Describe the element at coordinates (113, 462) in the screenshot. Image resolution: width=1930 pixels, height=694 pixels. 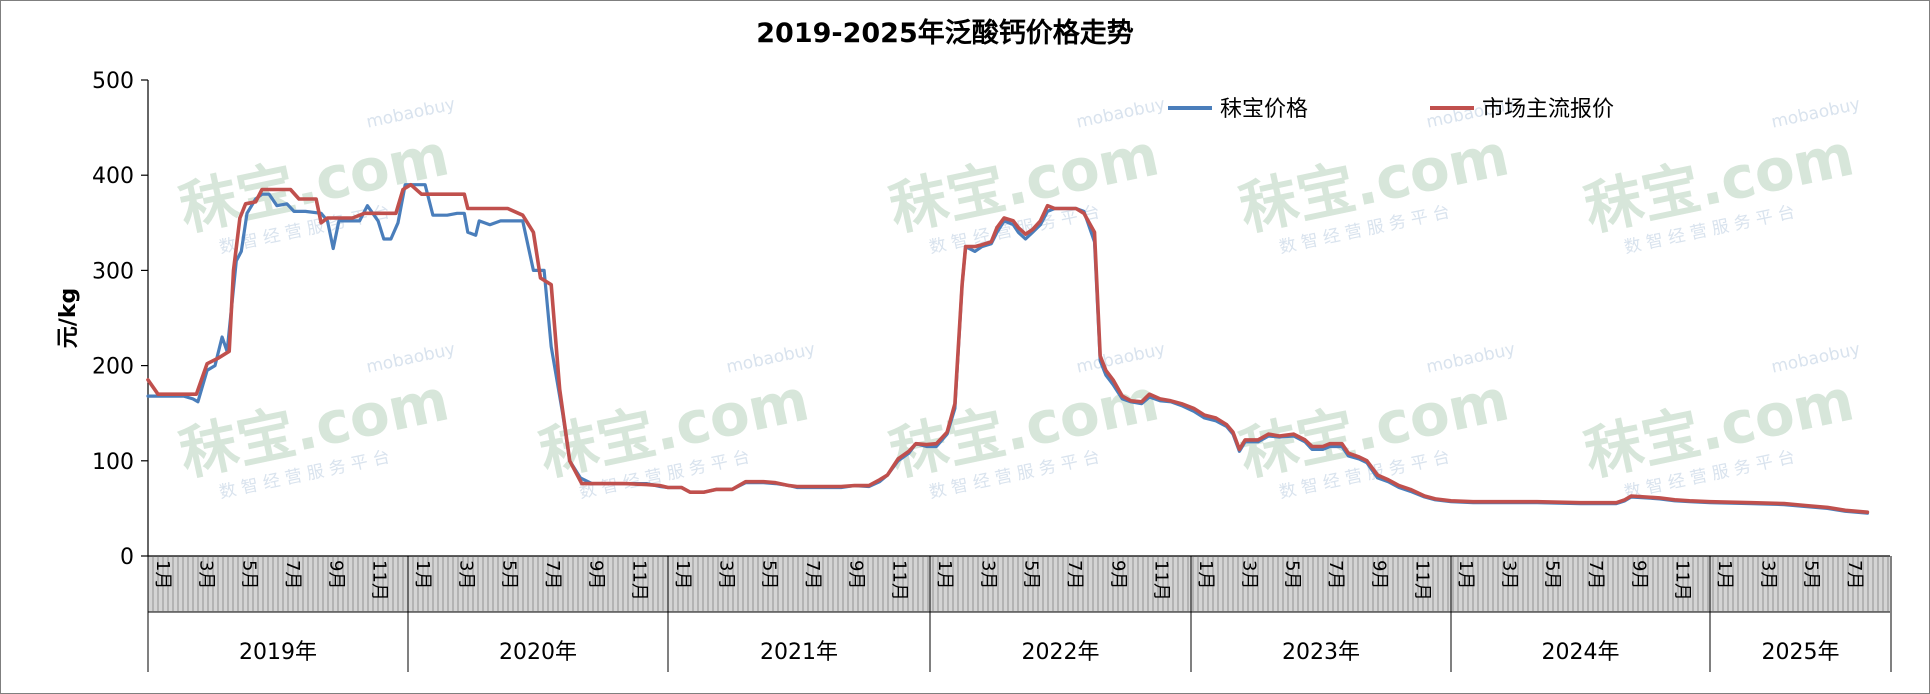
I see `y-tick-label: 100` at that location.